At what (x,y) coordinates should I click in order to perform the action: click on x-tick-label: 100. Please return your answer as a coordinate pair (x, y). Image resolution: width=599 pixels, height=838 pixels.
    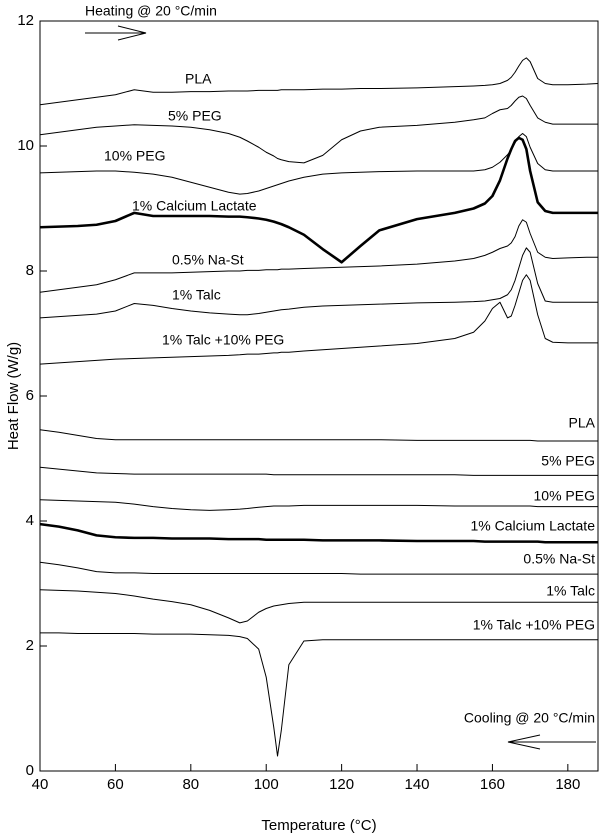
    Looking at the image, I should click on (266, 784).